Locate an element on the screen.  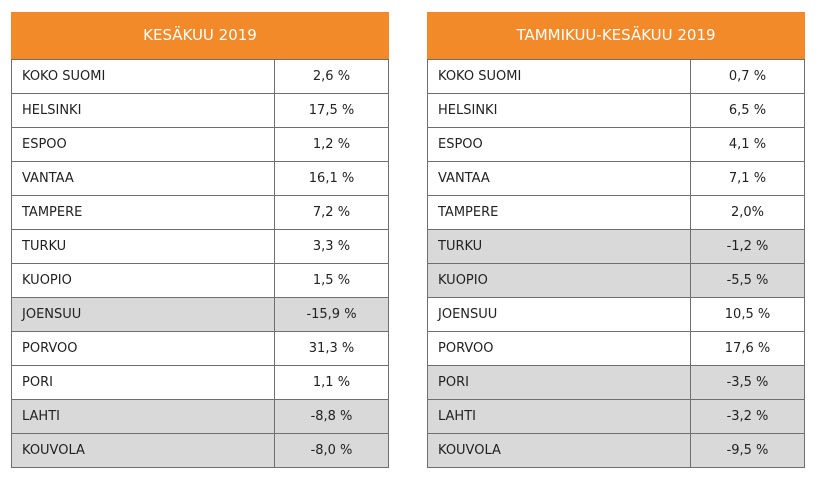
table-row: PORVOO 17,6 % is located at coordinates (616, 348).